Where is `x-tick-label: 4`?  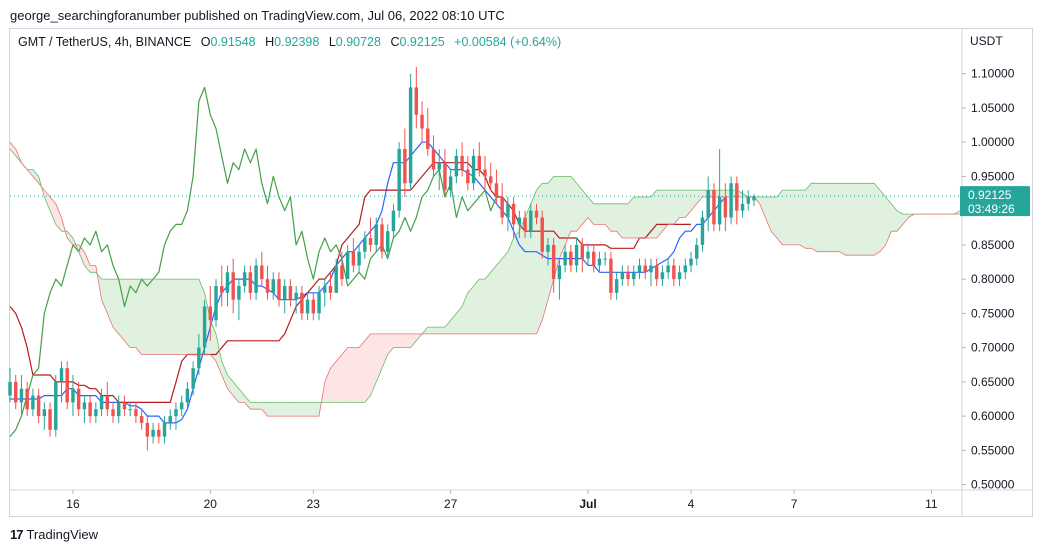
x-tick-label: 4 is located at coordinates (691, 504).